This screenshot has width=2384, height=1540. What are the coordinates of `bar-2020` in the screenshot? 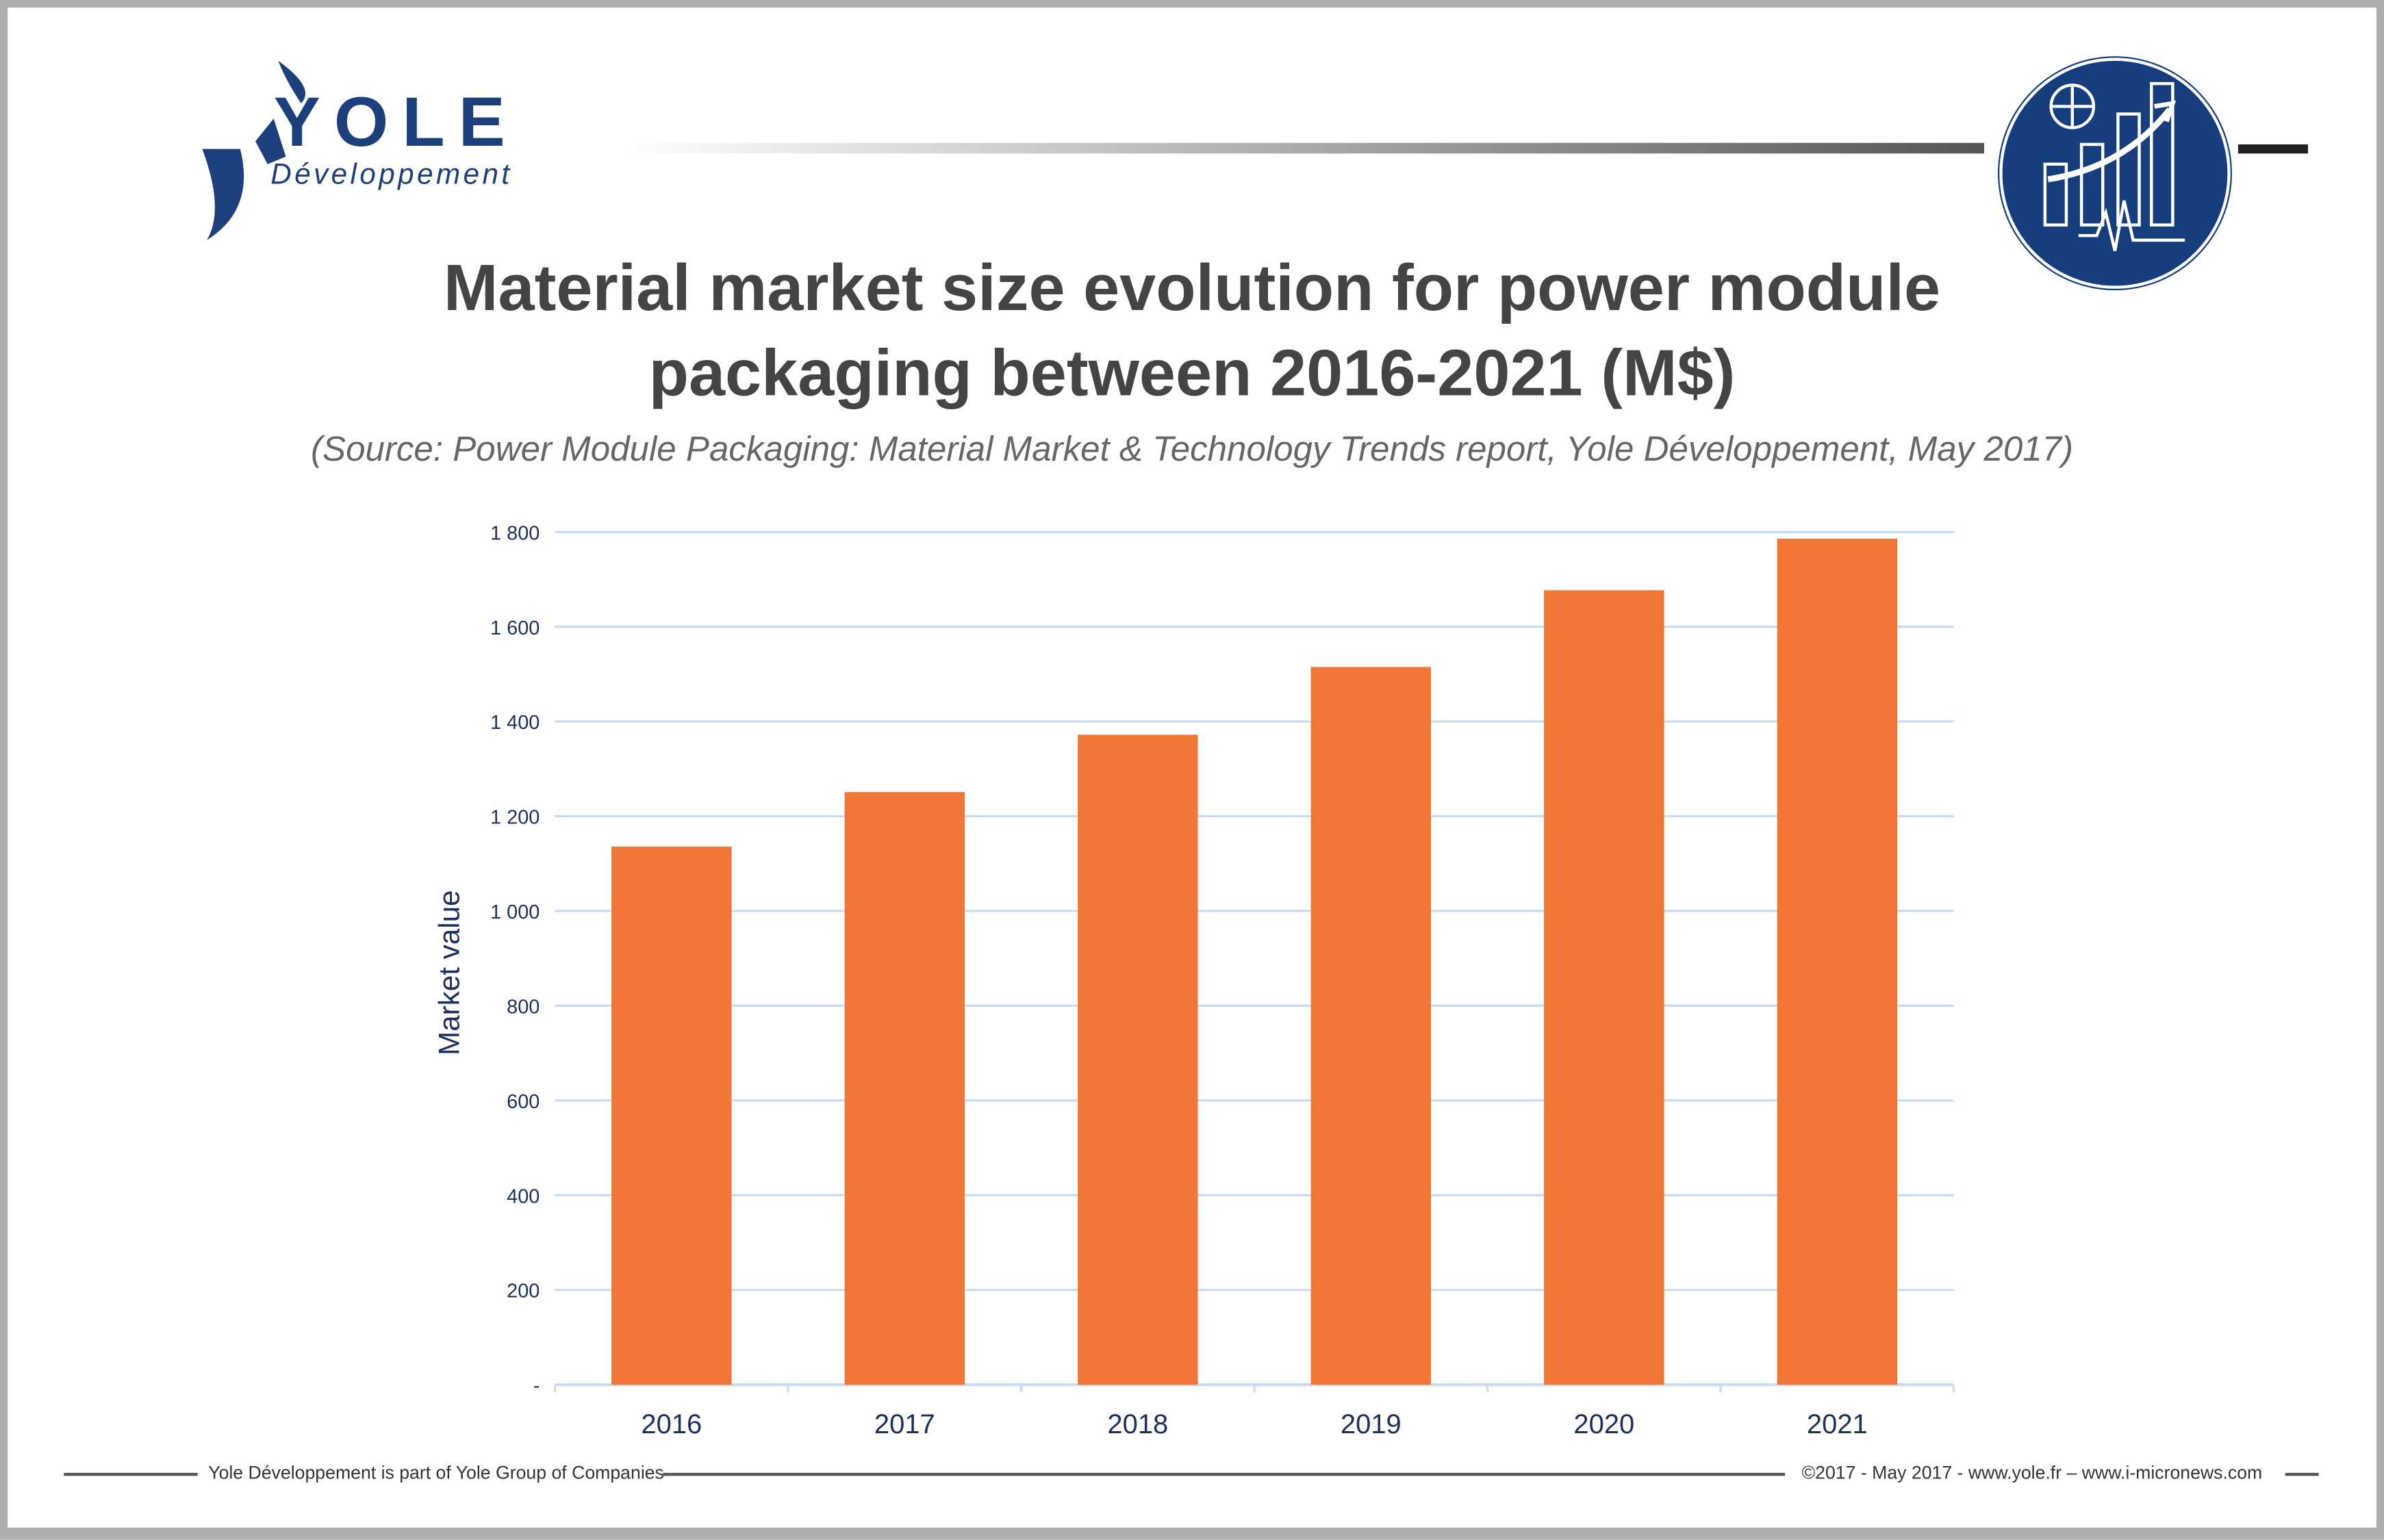 It's located at (1604, 987).